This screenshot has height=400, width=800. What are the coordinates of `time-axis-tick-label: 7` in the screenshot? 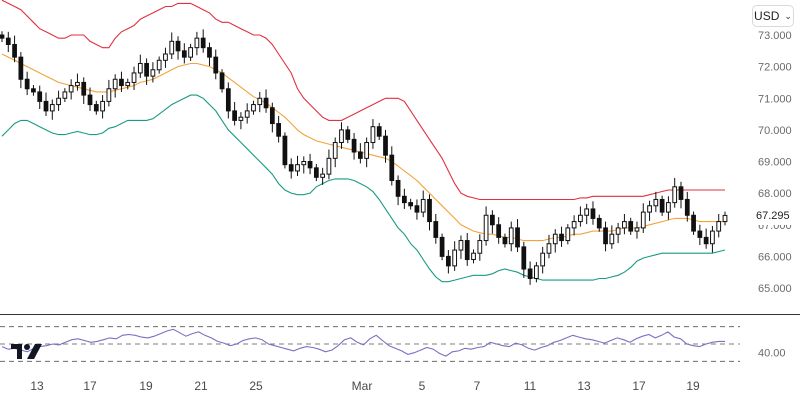 It's located at (477, 386).